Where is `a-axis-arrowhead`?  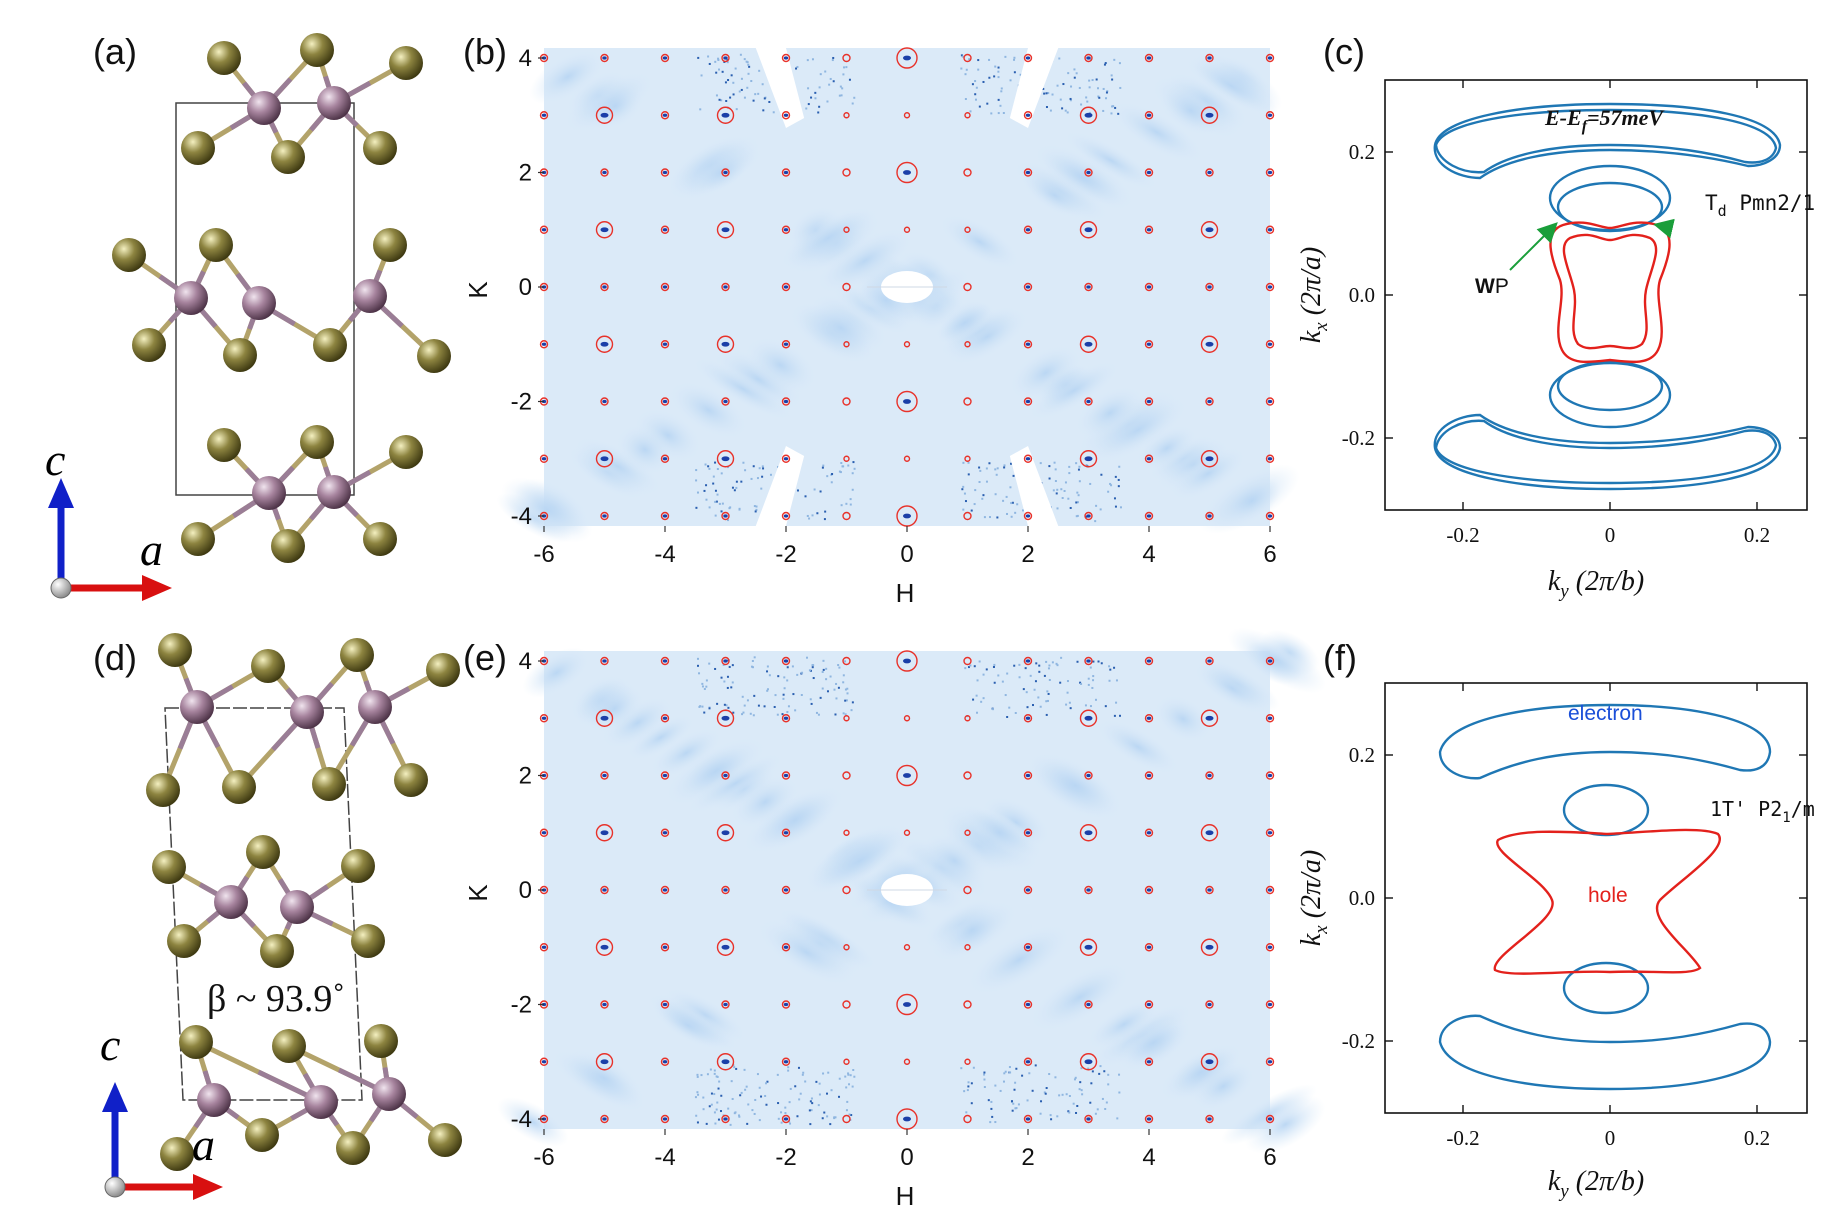
a-axis-arrowhead is located at coordinates (208, 1187).